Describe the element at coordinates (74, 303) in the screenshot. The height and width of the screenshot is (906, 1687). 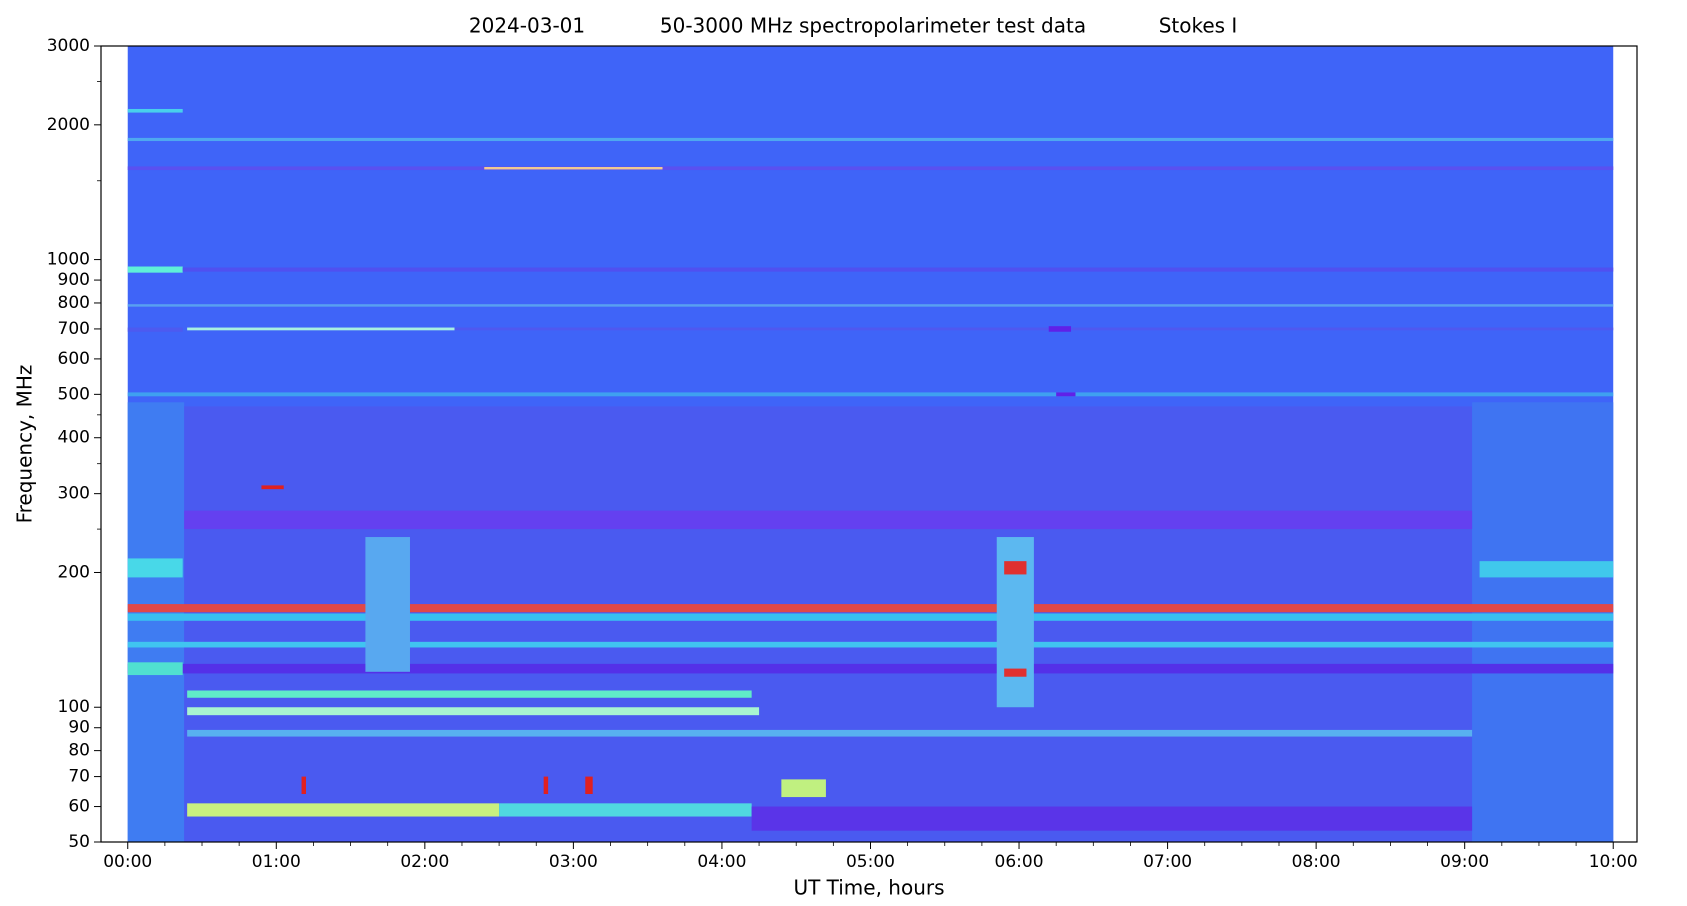
I see `y-tick-label: 800` at that location.